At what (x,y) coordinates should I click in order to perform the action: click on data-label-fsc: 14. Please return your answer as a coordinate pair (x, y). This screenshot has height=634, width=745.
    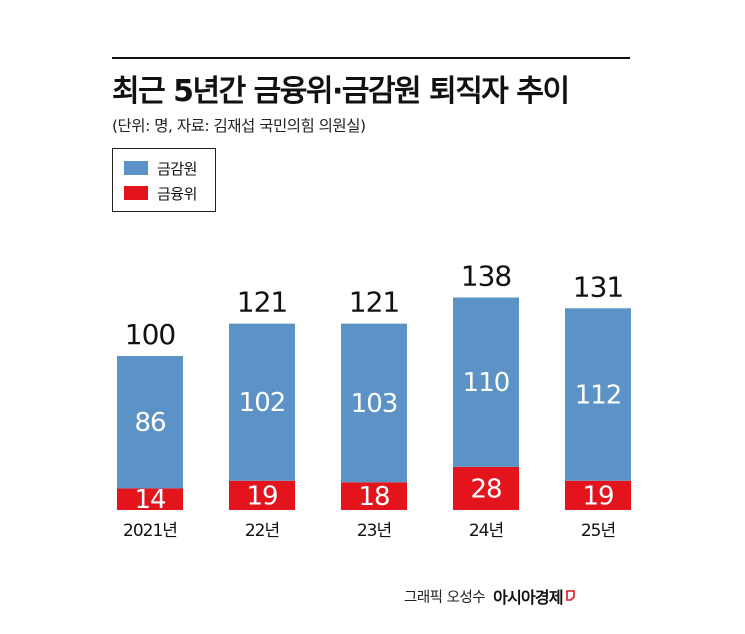
    Looking at the image, I should click on (150, 500).